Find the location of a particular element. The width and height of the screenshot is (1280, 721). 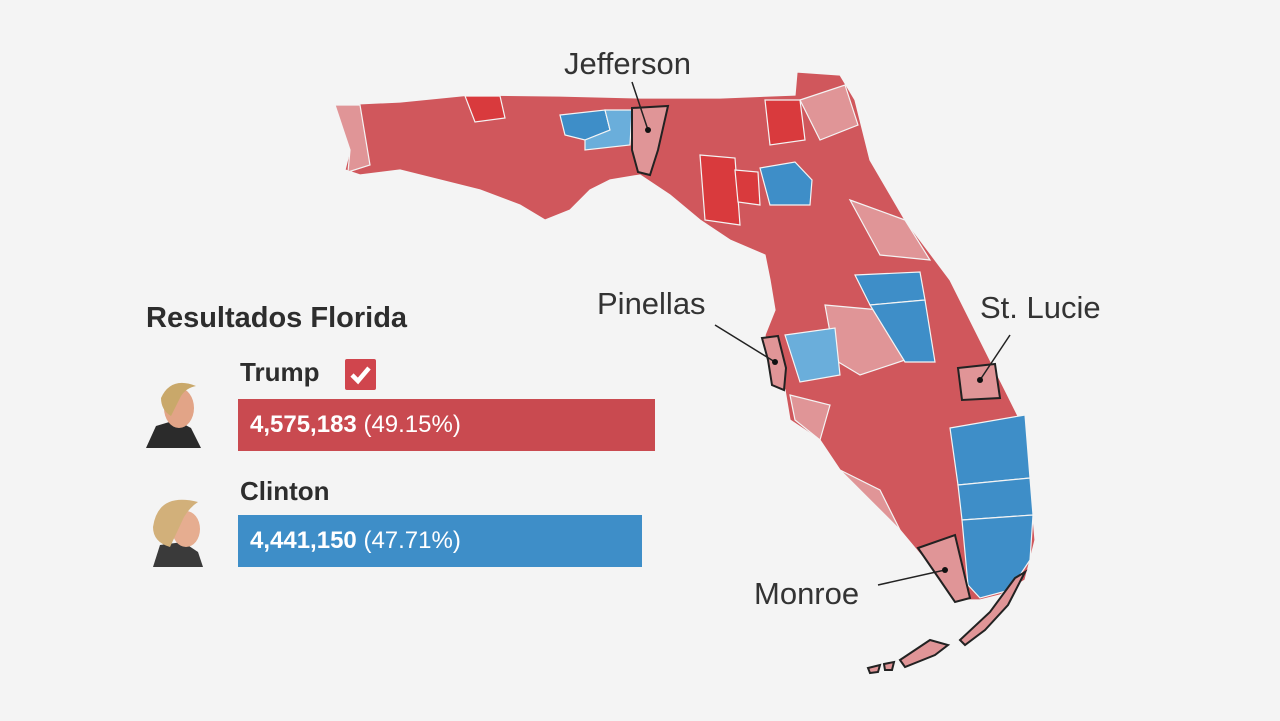

county-light-red-ne is located at coordinates (829, 112).